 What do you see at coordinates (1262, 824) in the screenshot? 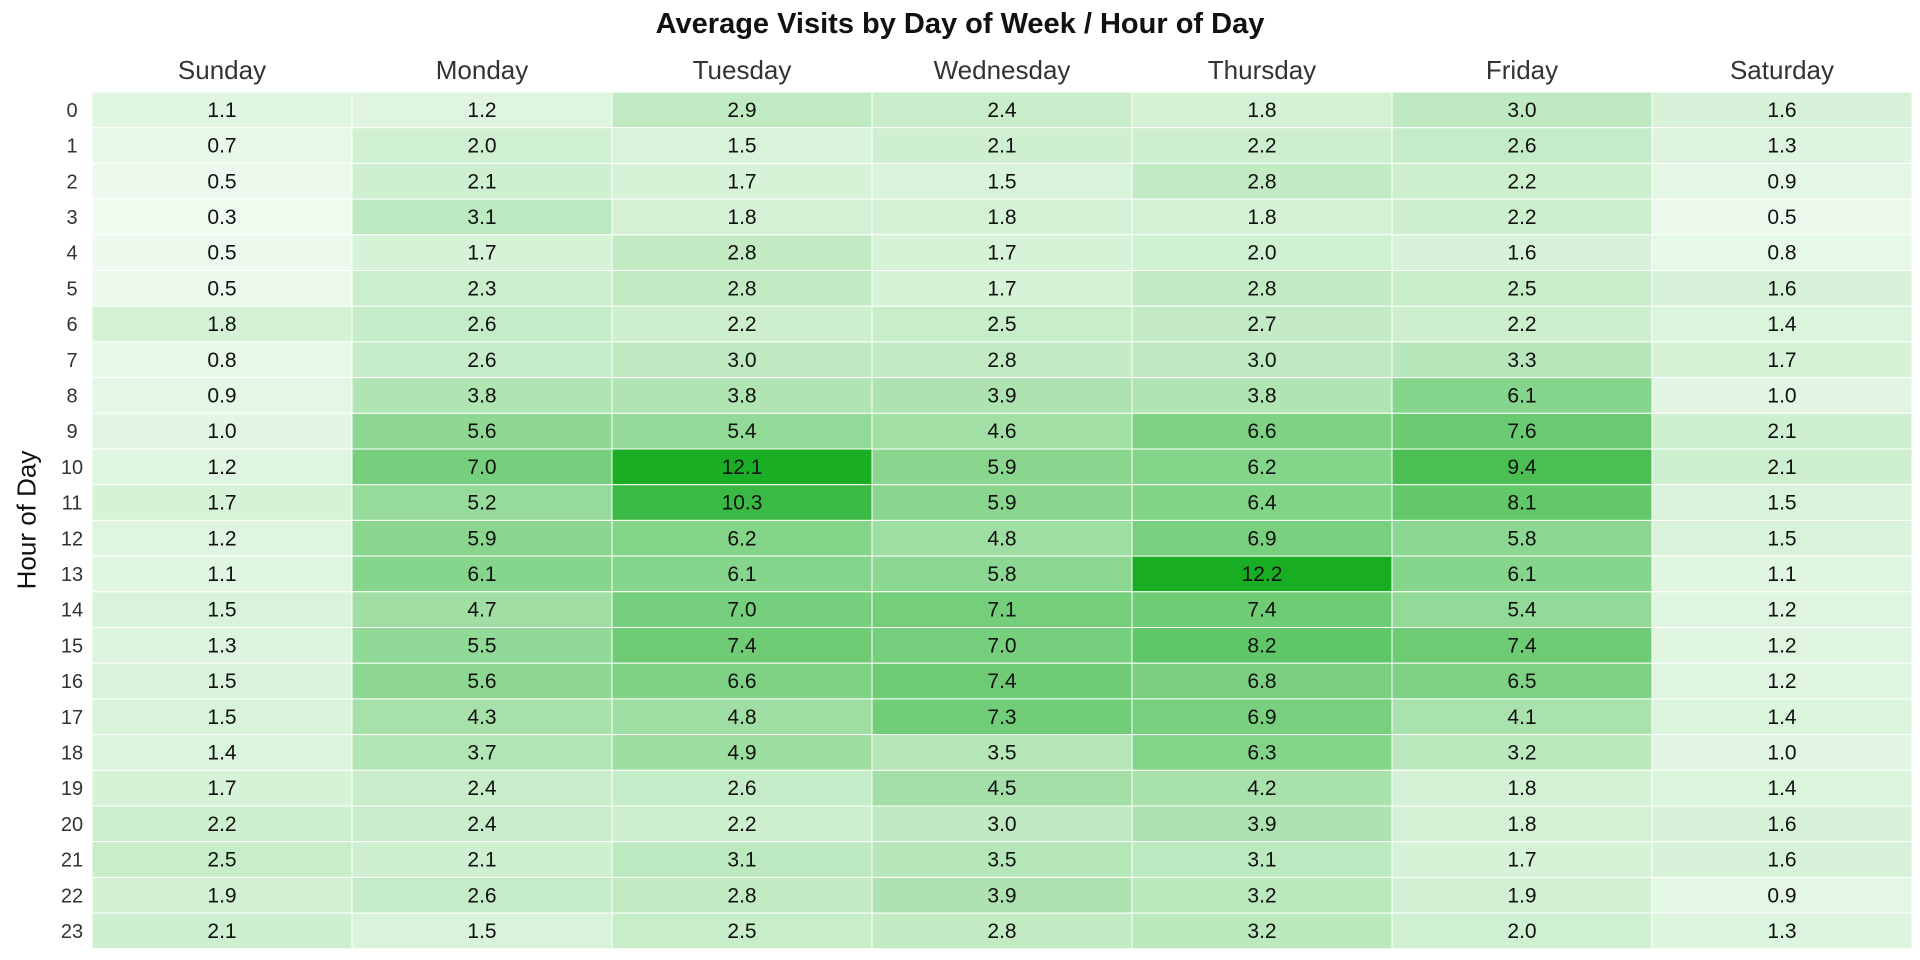
I see `heatmap-cell: 3.9` at bounding box center [1262, 824].